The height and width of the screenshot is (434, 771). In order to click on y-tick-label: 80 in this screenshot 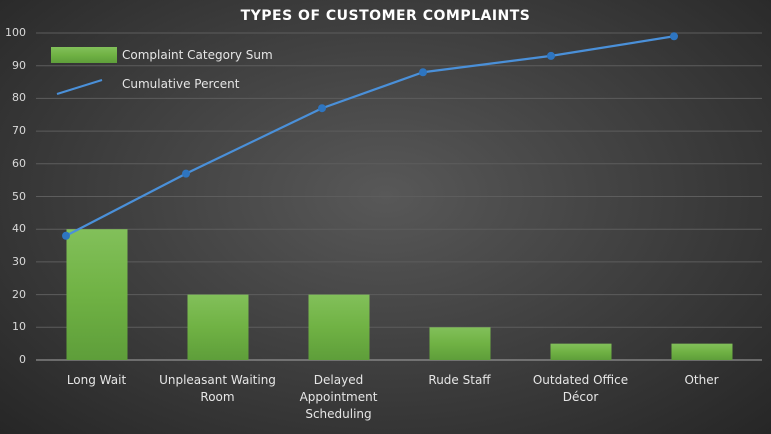, I will do `click(19, 98)`.